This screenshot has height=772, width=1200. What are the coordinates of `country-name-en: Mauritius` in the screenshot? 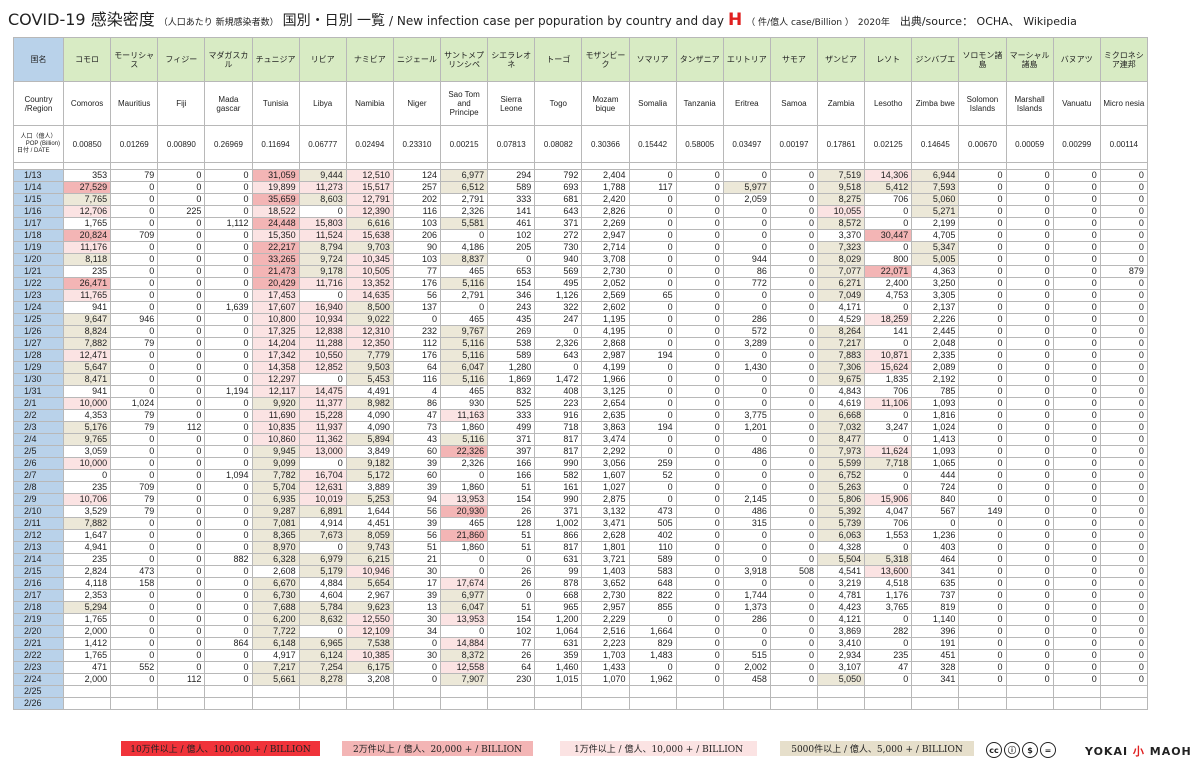 It's located at (134, 103).